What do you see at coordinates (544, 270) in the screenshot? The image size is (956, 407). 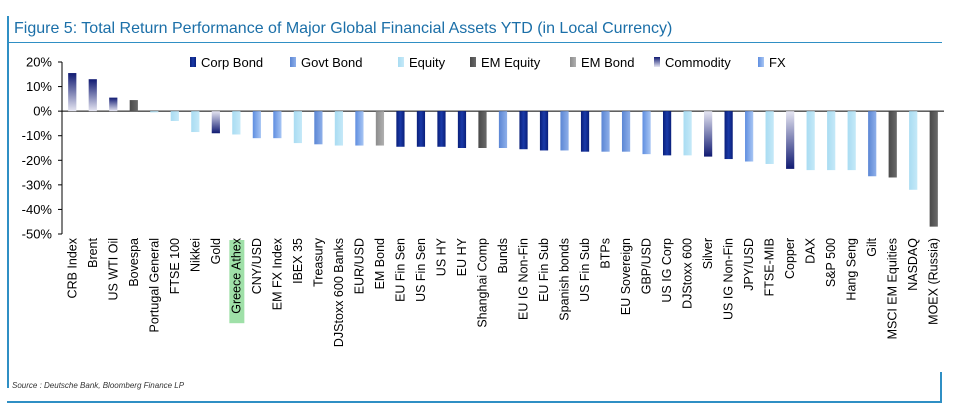 I see `x-tick-label: EU Fin Sub` at bounding box center [544, 270].